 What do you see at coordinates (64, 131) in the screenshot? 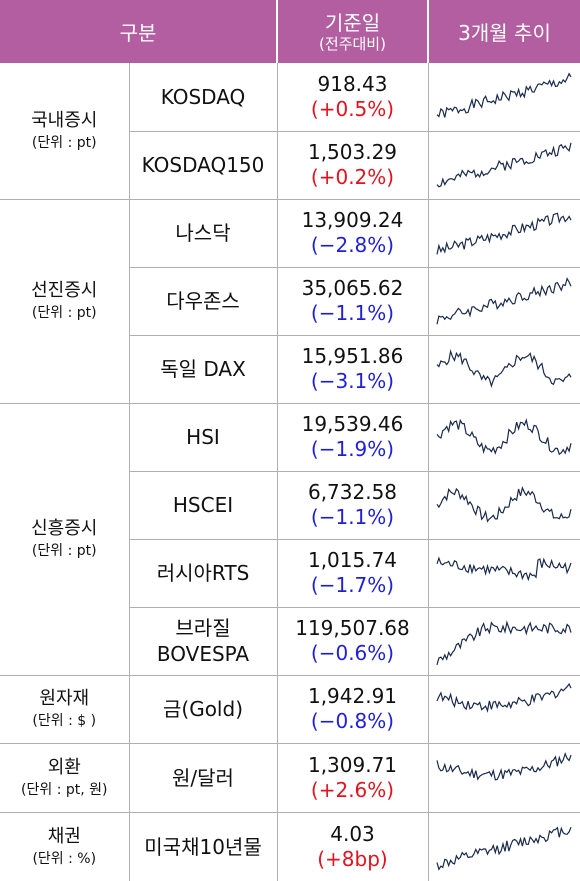
I see `group-cell: 국내증시 (단위 : pt)` at bounding box center [64, 131].